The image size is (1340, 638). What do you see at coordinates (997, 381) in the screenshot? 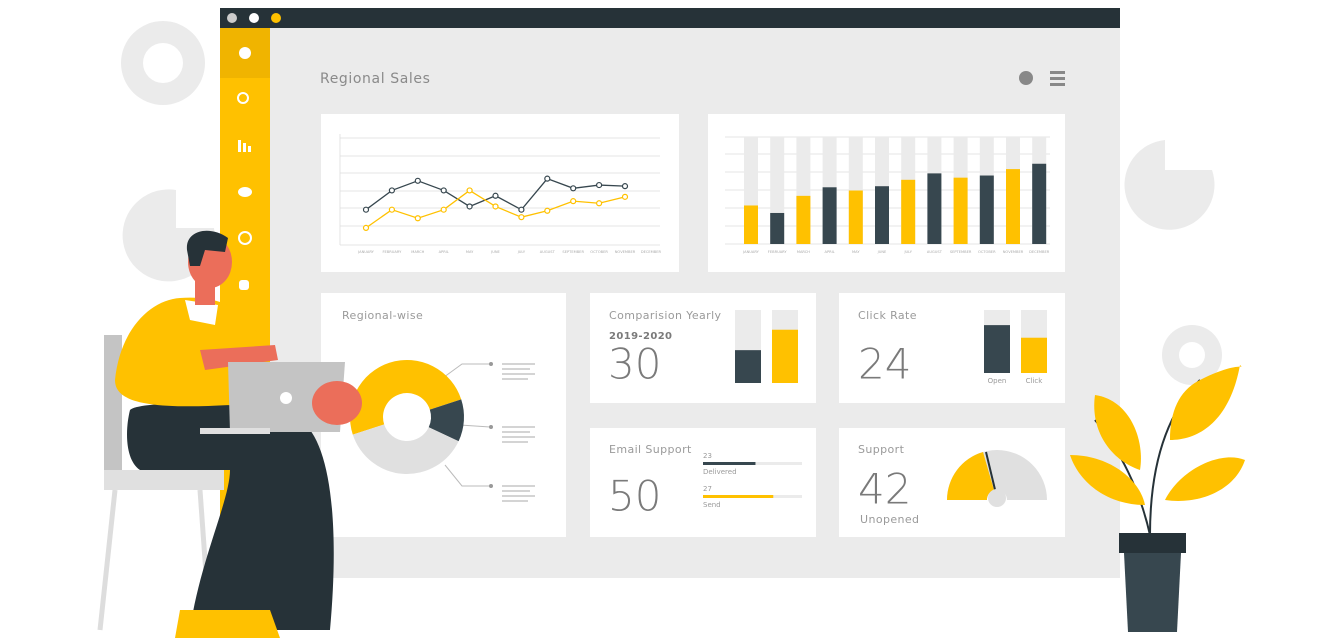
I see `bar-label: Open` at bounding box center [997, 381].